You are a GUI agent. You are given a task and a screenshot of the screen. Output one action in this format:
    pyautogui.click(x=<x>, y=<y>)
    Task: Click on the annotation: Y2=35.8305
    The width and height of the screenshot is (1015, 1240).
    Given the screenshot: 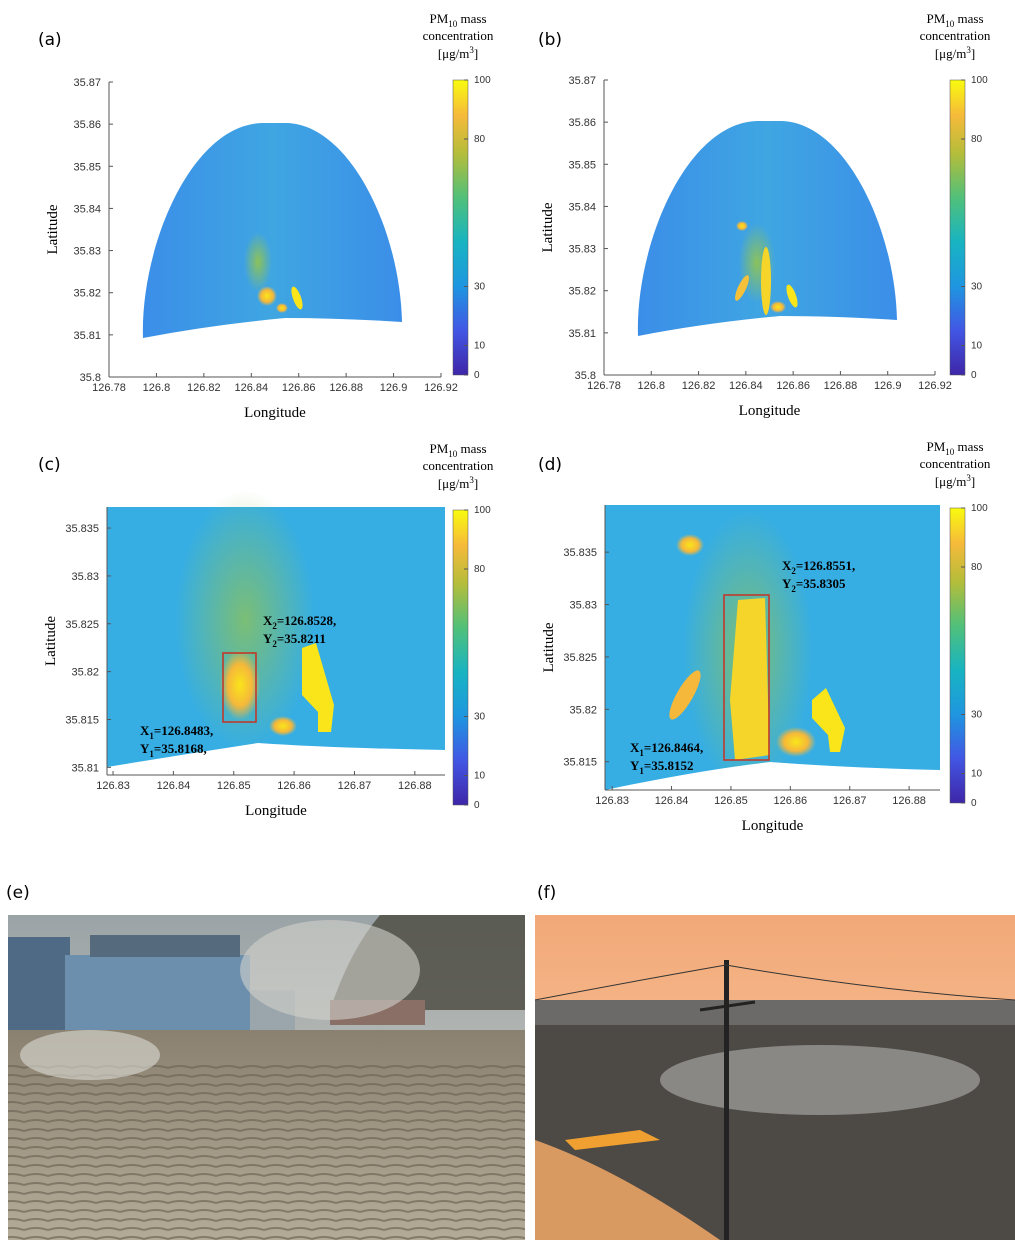 What is the action you would take?
    pyautogui.click(x=814, y=585)
    